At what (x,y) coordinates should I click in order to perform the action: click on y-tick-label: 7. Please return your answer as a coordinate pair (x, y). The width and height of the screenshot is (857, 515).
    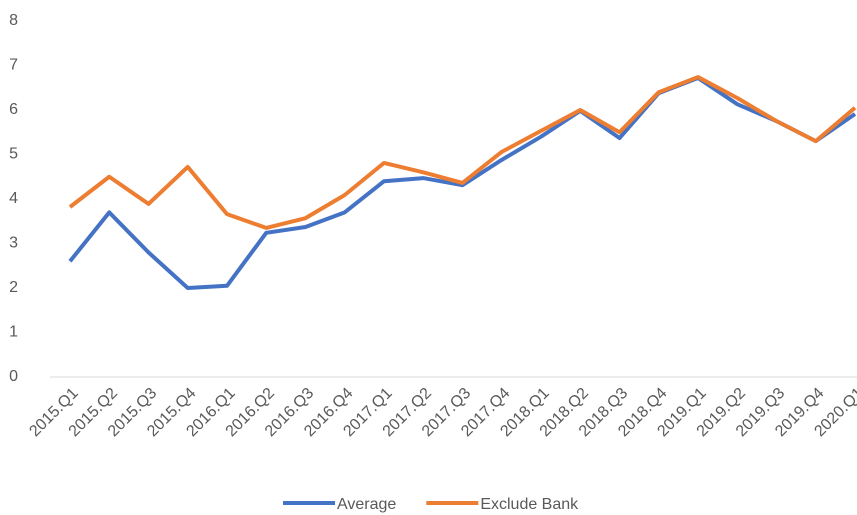
    Looking at the image, I should click on (13, 65).